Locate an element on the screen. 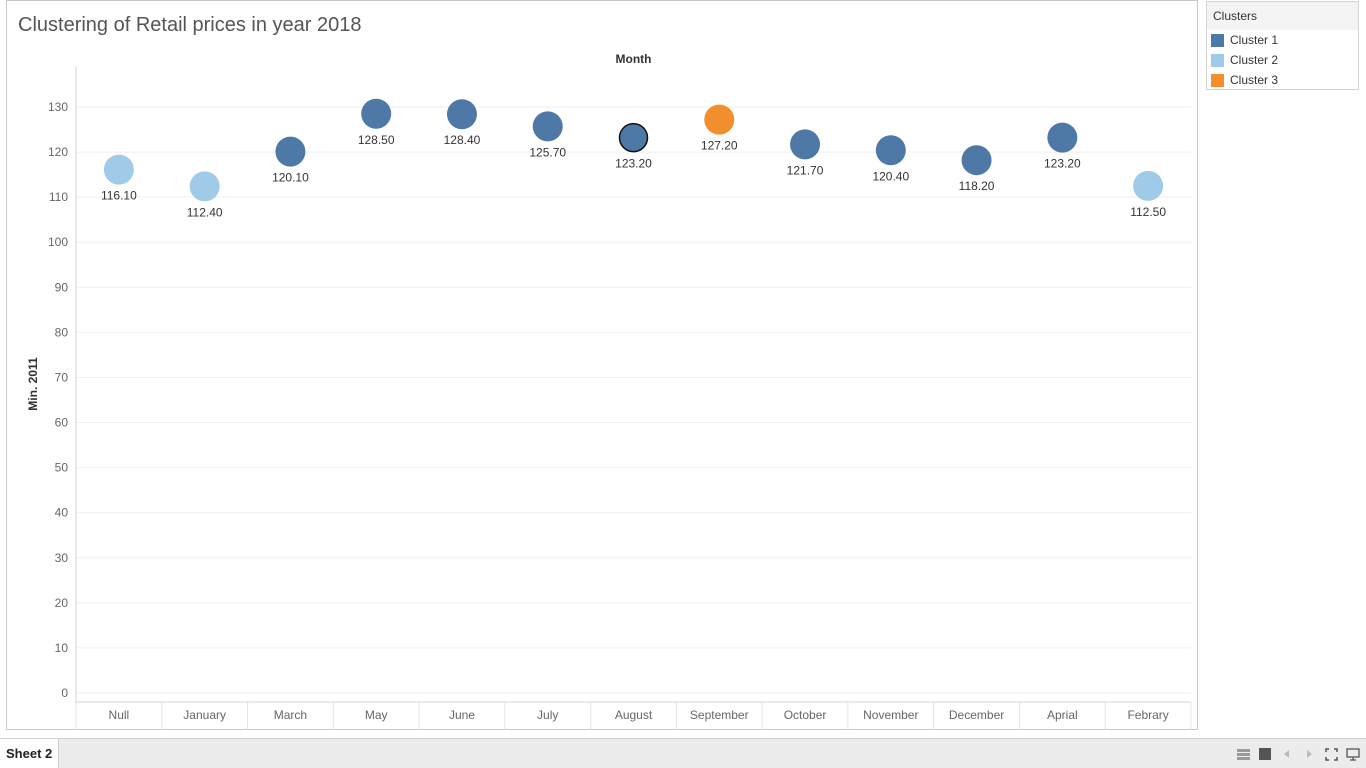  legend-label: Cluster 2 is located at coordinates (1254, 60).